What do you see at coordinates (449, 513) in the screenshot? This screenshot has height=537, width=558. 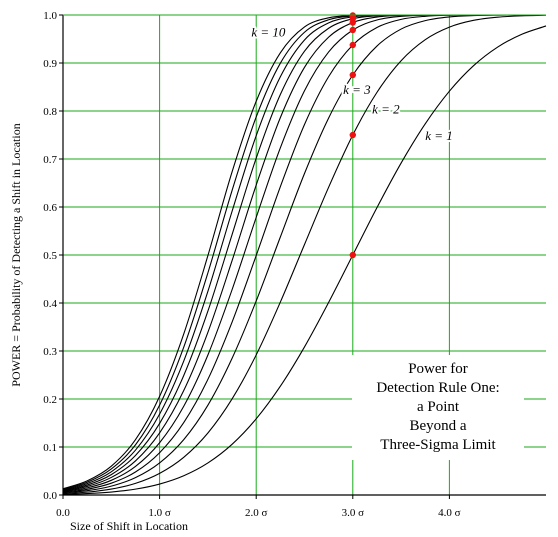 I see `x-tick-label-4: 4.0 σ` at bounding box center [449, 513].